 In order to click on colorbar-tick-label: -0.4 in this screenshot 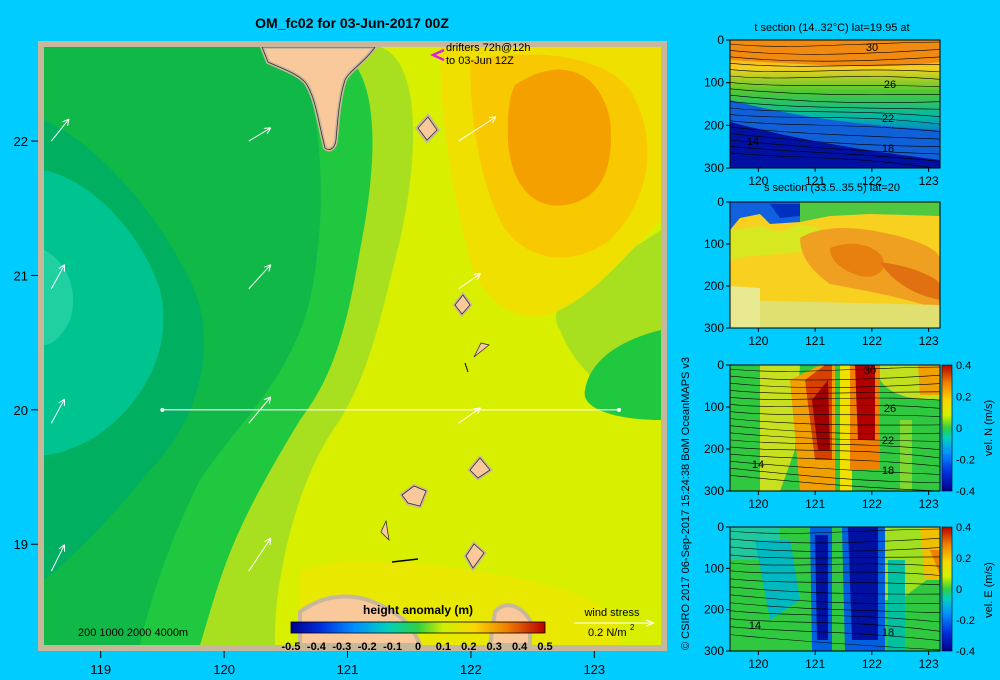, I will do `click(317, 647)`.